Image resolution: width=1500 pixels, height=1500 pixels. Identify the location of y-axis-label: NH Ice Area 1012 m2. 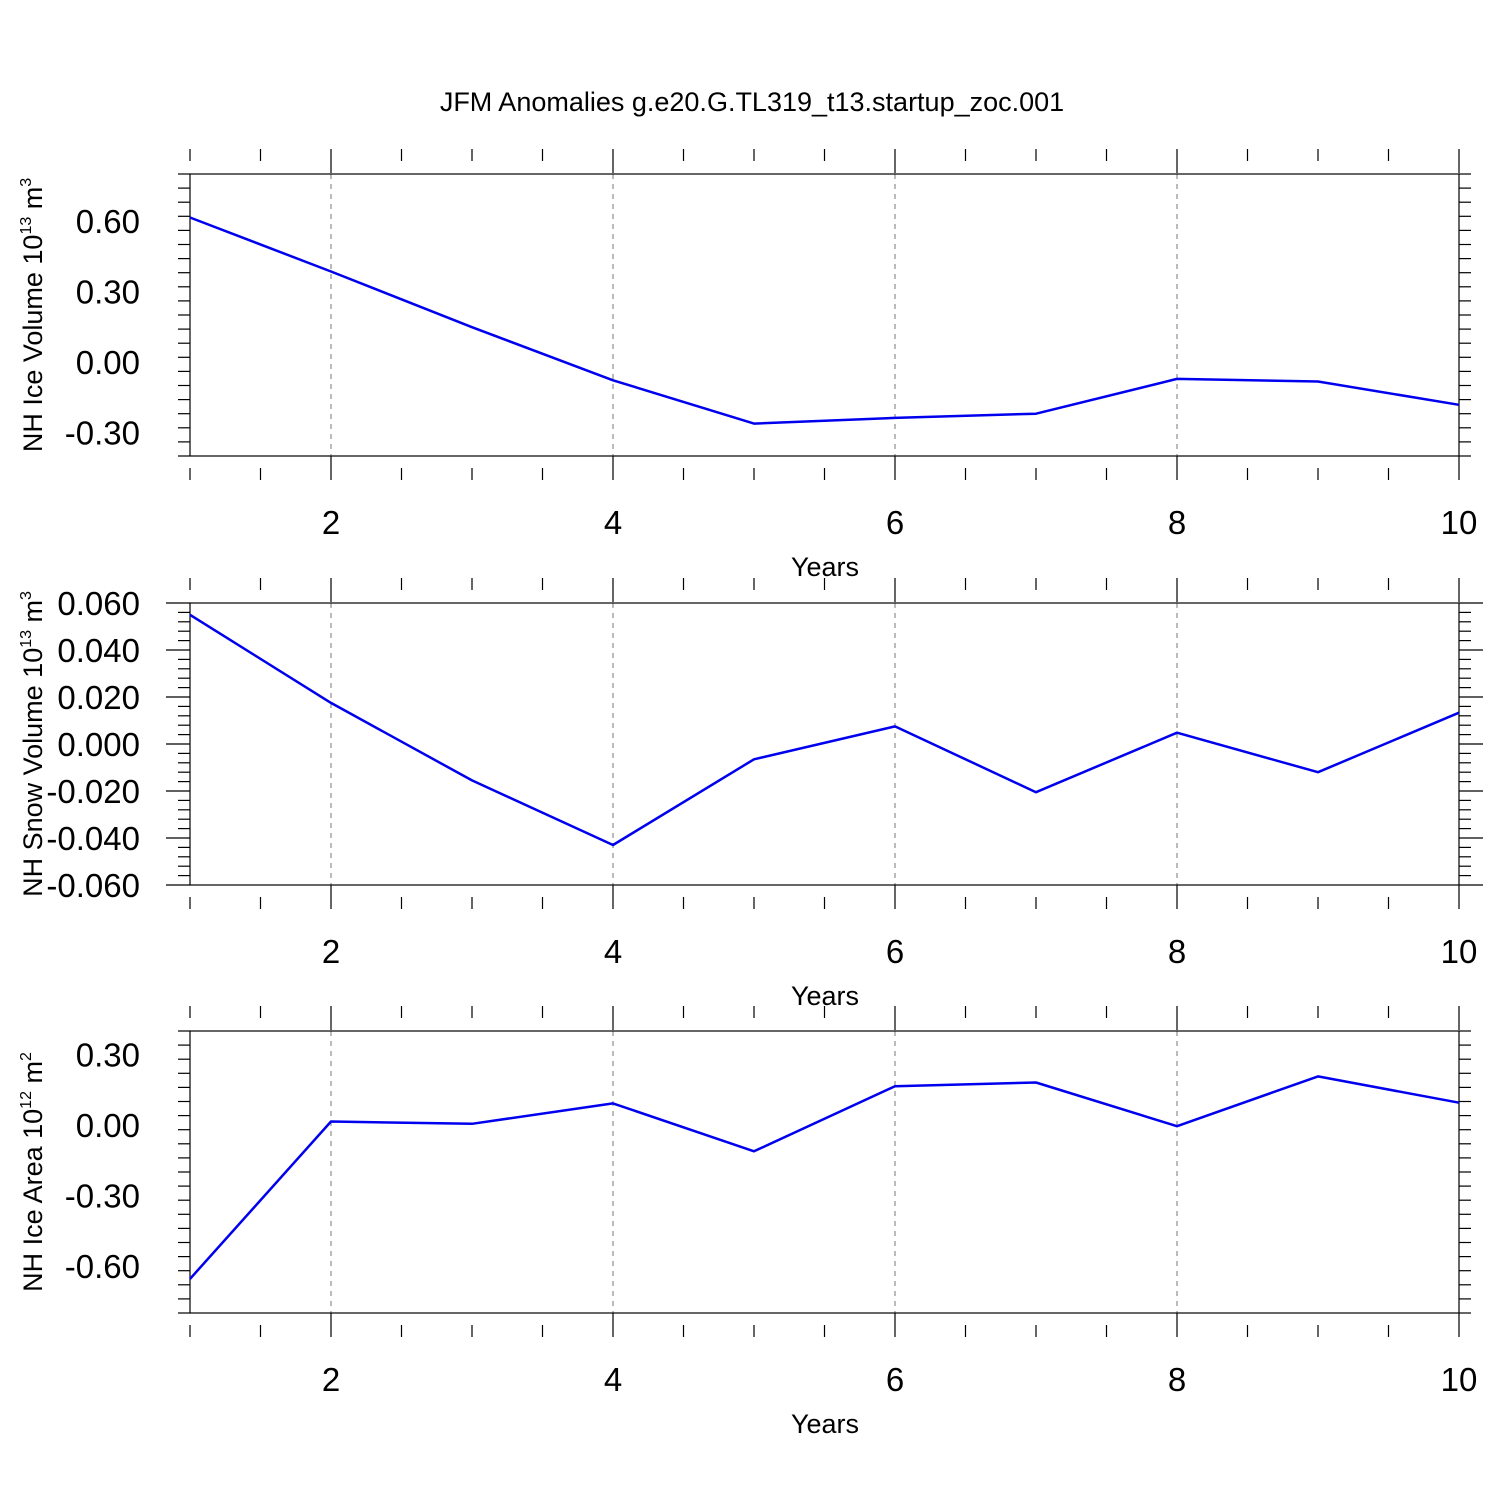
(33, 1172).